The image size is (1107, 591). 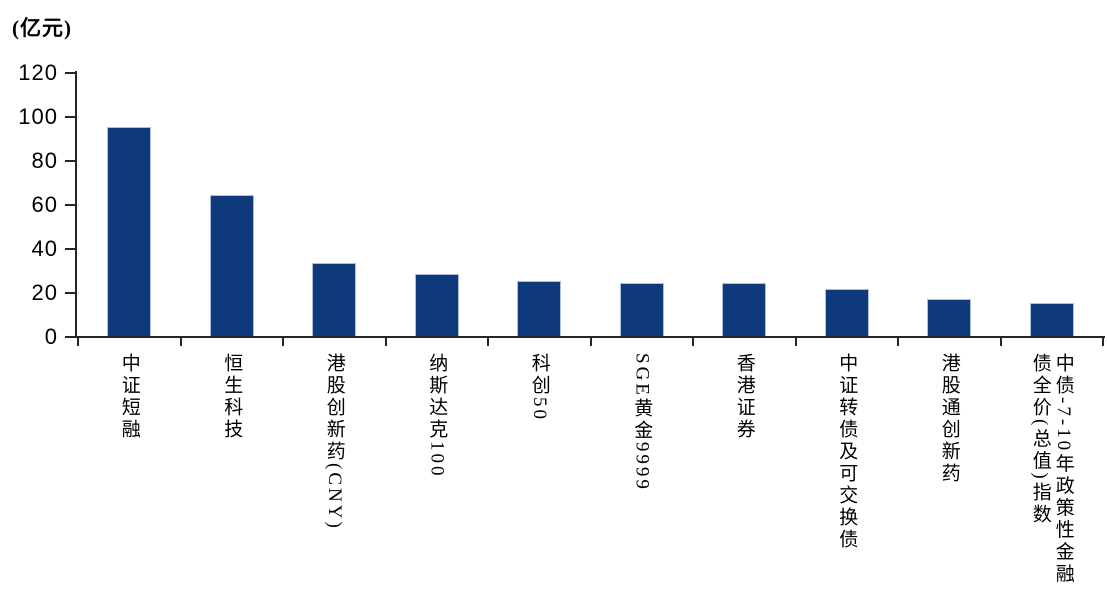 I want to click on x-axis-line, so click(x=590, y=337).